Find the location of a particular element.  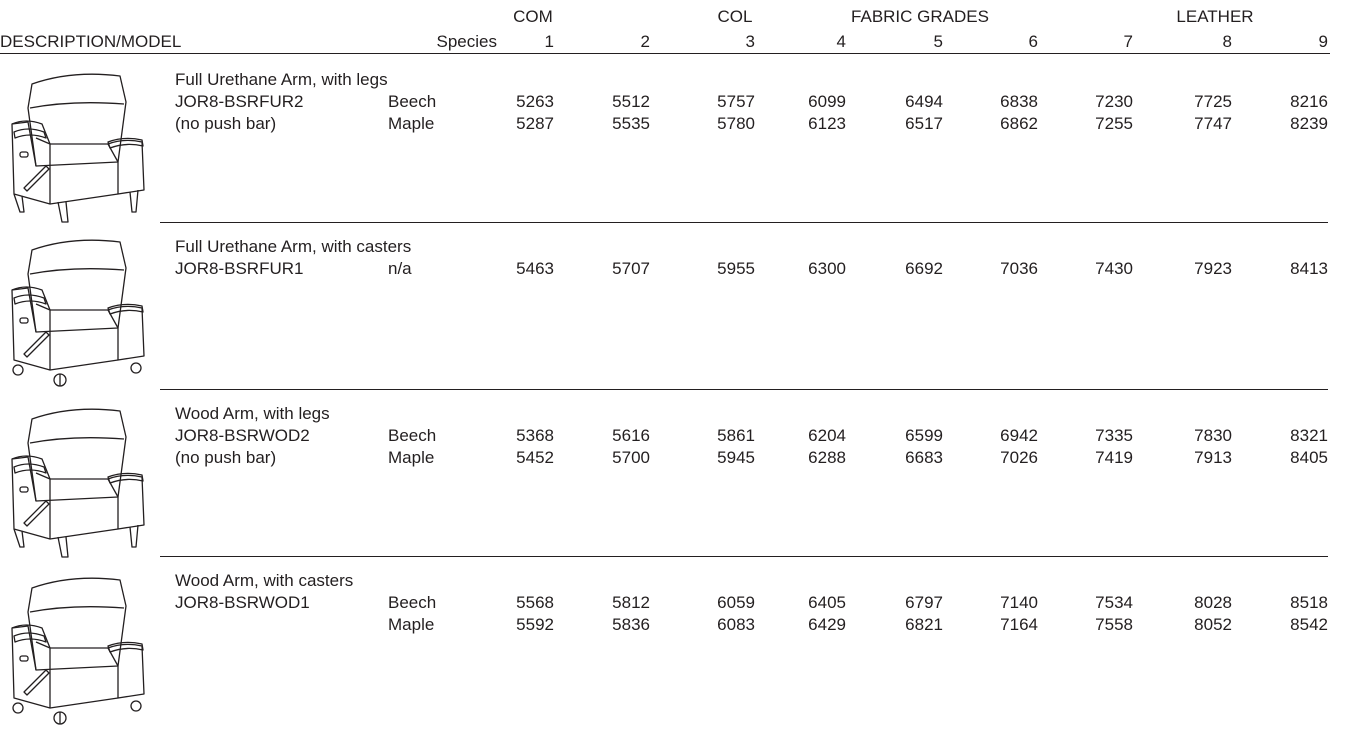

price: 5512 is located at coordinates (631, 101).